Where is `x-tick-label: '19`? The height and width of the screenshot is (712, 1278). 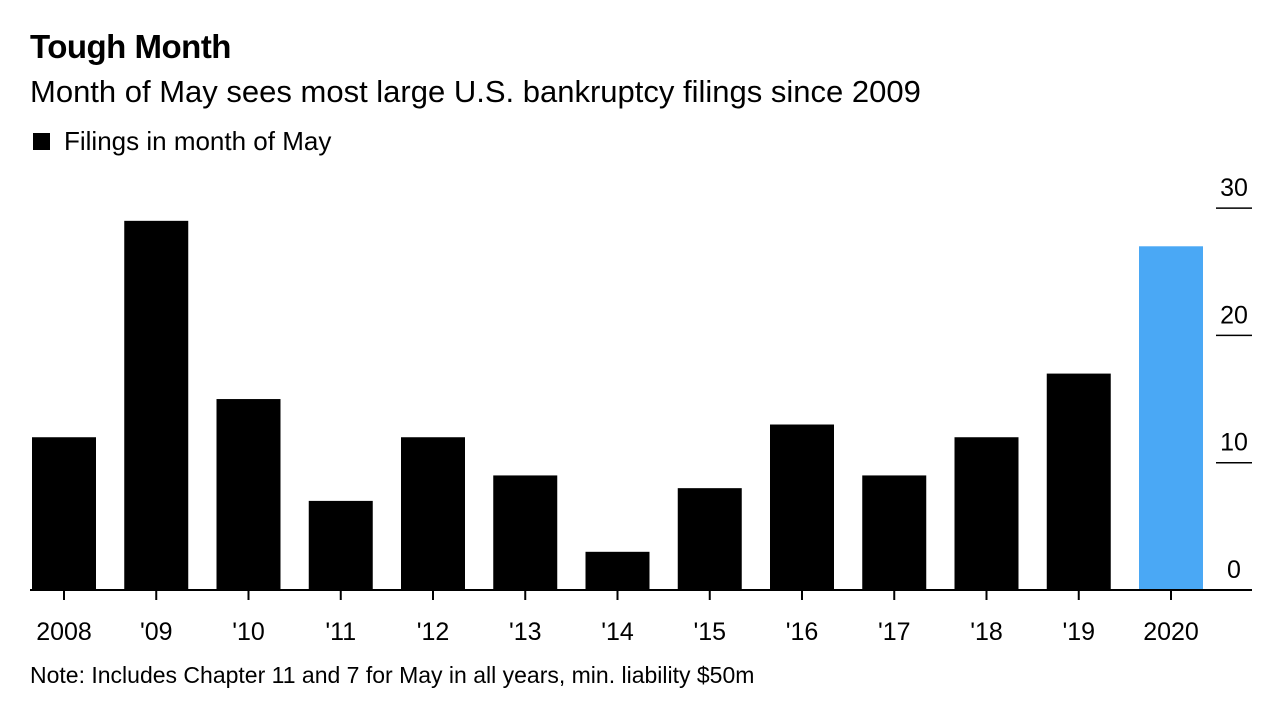 x-tick-label: '19 is located at coordinates (1078, 632).